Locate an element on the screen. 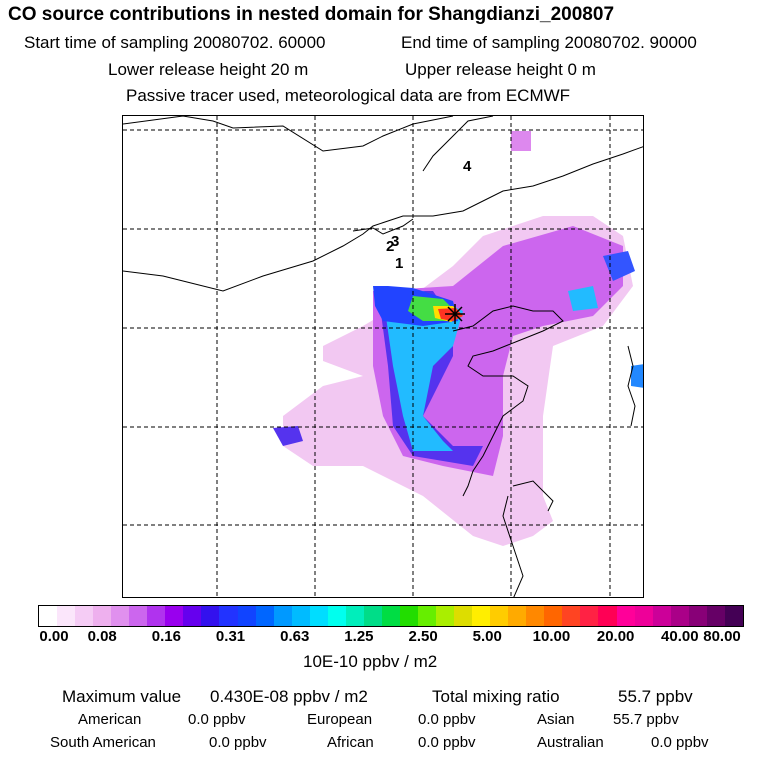 The width and height of the screenshot is (768, 768). colorbar-tick-label: 20.00 is located at coordinates (615, 636).